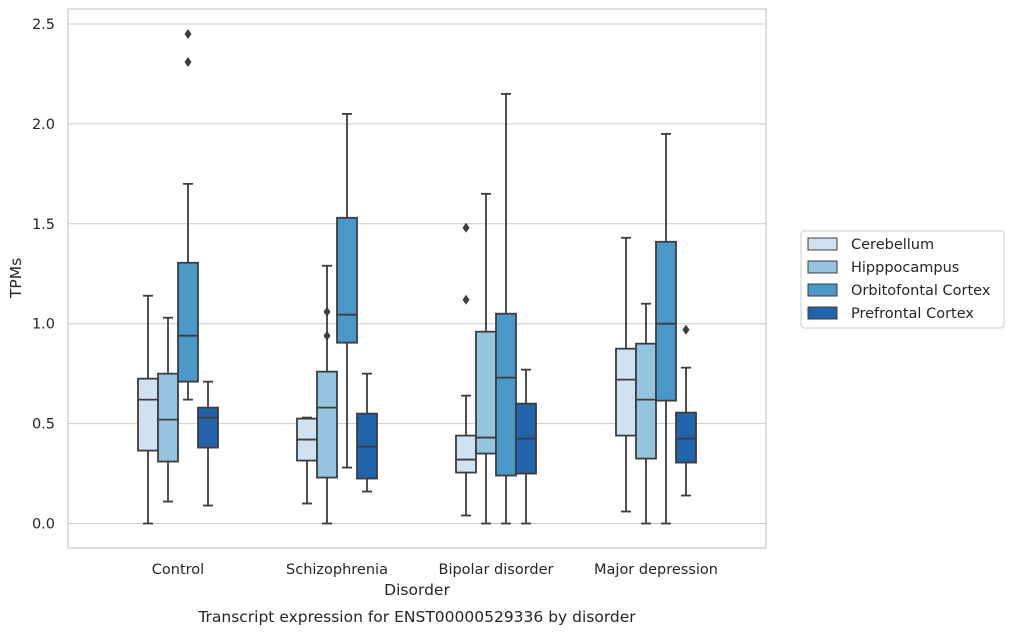 Image resolution: width=1014 pixels, height=634 pixels. I want to click on y-axis-label: TPMs, so click(16, 278).